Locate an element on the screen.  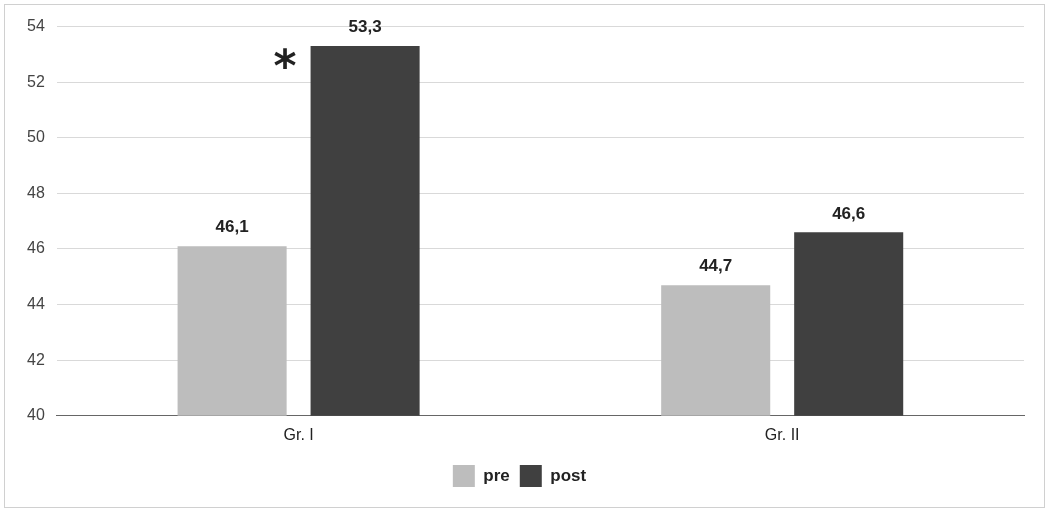
data-label: 46,1 is located at coordinates (232, 227).